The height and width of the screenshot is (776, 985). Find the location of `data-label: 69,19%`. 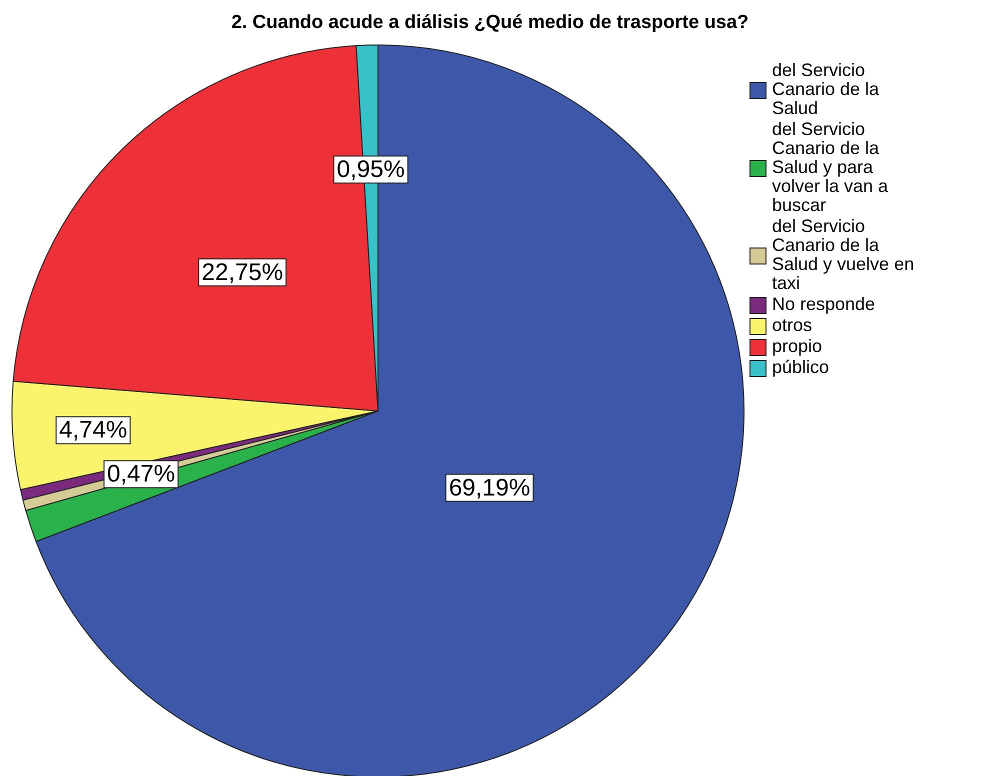

data-label: 69,19% is located at coordinates (489, 488).